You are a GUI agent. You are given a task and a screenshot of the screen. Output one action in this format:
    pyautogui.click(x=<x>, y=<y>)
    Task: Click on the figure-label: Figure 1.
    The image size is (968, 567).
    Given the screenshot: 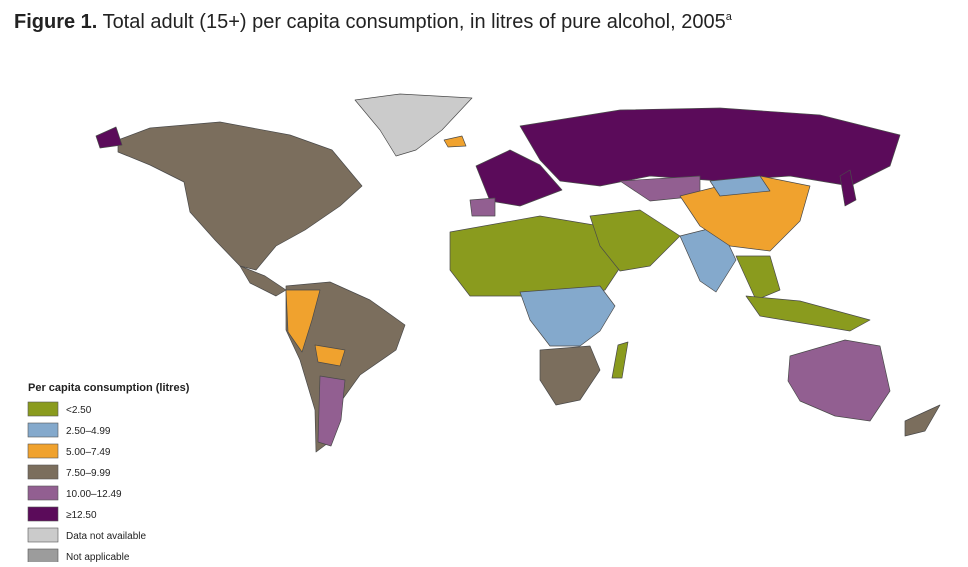 What is the action you would take?
    pyautogui.click(x=55, y=22)
    